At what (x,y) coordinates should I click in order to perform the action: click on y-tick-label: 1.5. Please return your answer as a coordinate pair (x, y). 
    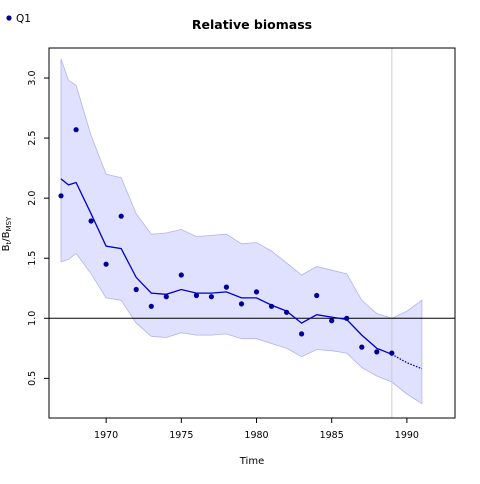
    Looking at the image, I should click on (32, 258).